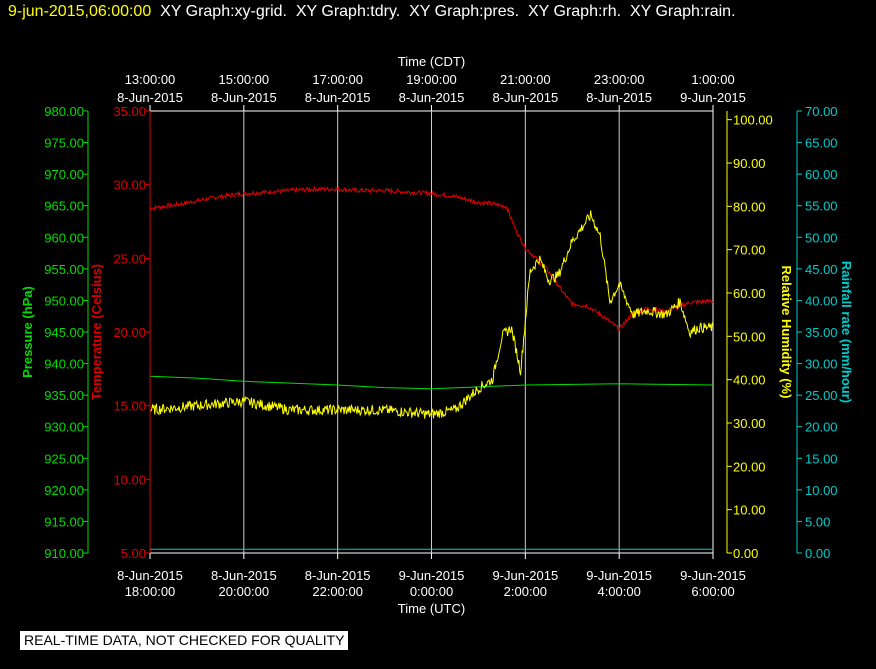 Image resolution: width=876 pixels, height=669 pixels. What do you see at coordinates (64, 111) in the screenshot?
I see `pressure-tick-label: 980.00` at bounding box center [64, 111].